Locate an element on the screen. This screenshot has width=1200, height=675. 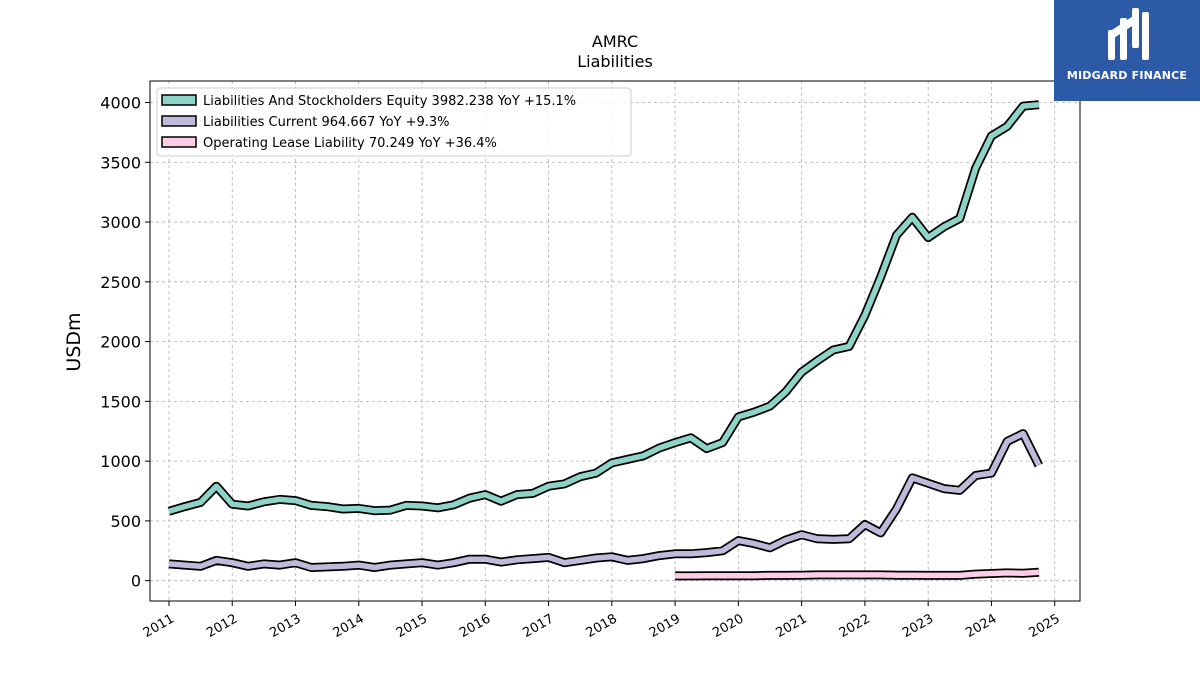
x-tick-label: 2015 is located at coordinates (412, 626).